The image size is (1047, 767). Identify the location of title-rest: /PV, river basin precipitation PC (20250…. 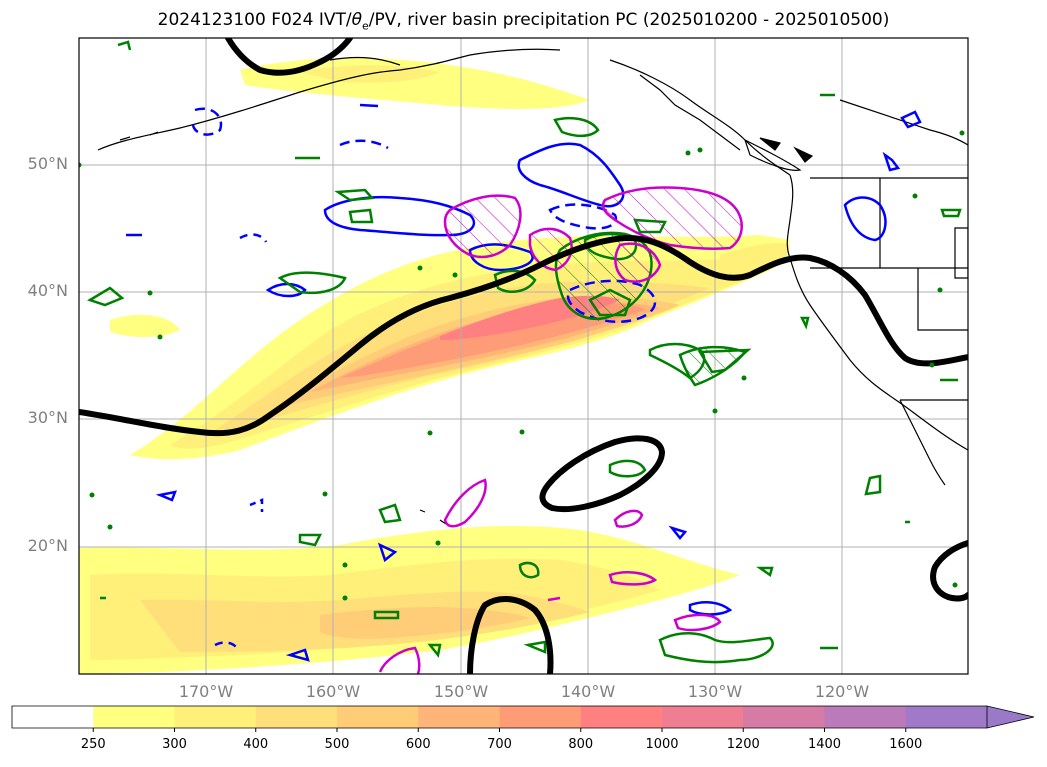
(629, 20).